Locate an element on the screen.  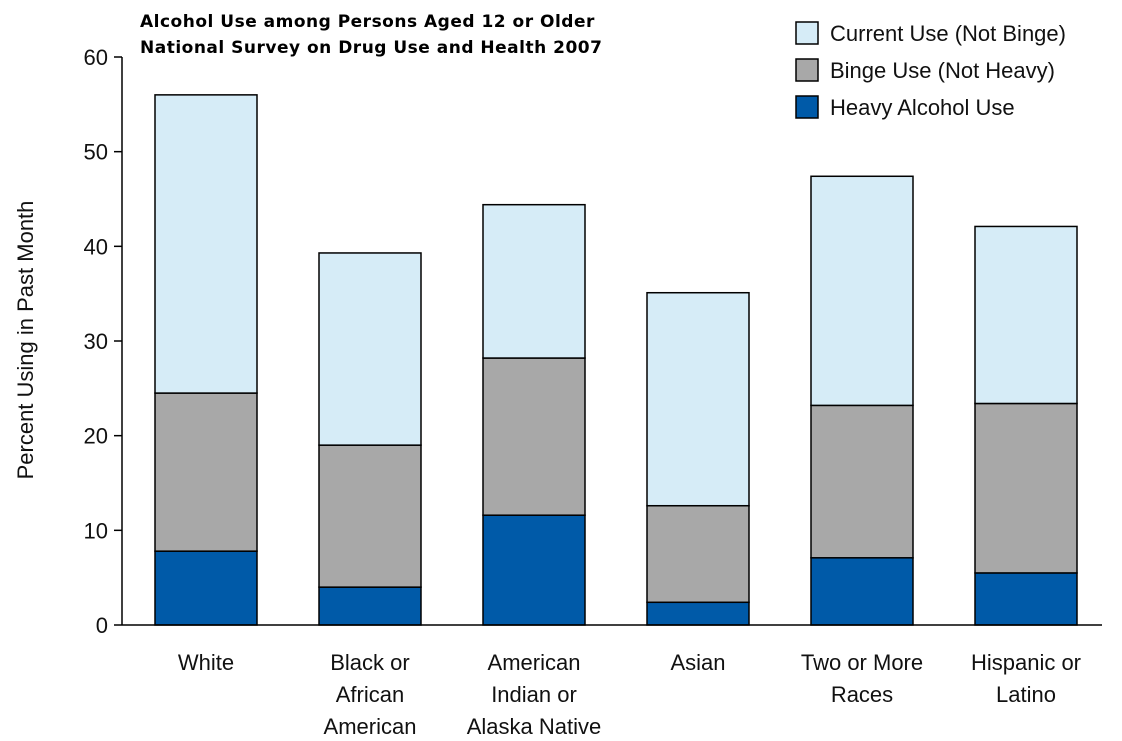
y-axis-title: Percent Using in Past Month is located at coordinates (25, 340).